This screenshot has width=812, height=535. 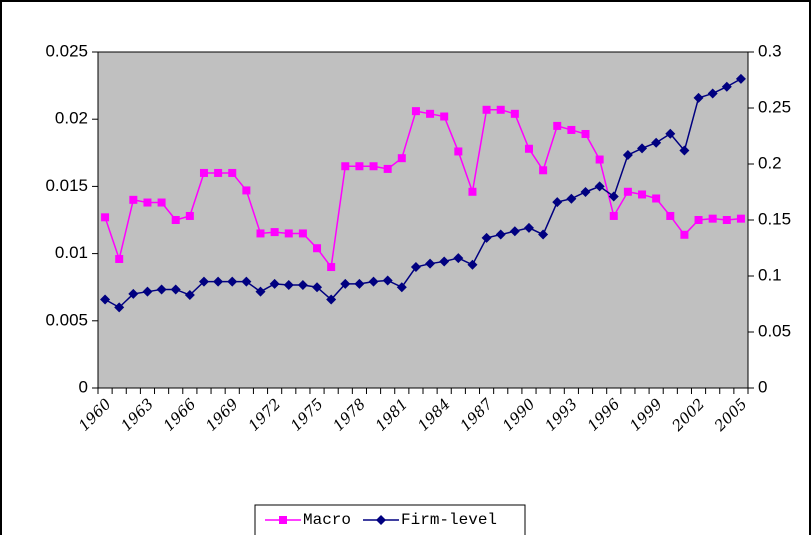 I want to click on y2-tick-label: 0.1, so click(x=770, y=274).